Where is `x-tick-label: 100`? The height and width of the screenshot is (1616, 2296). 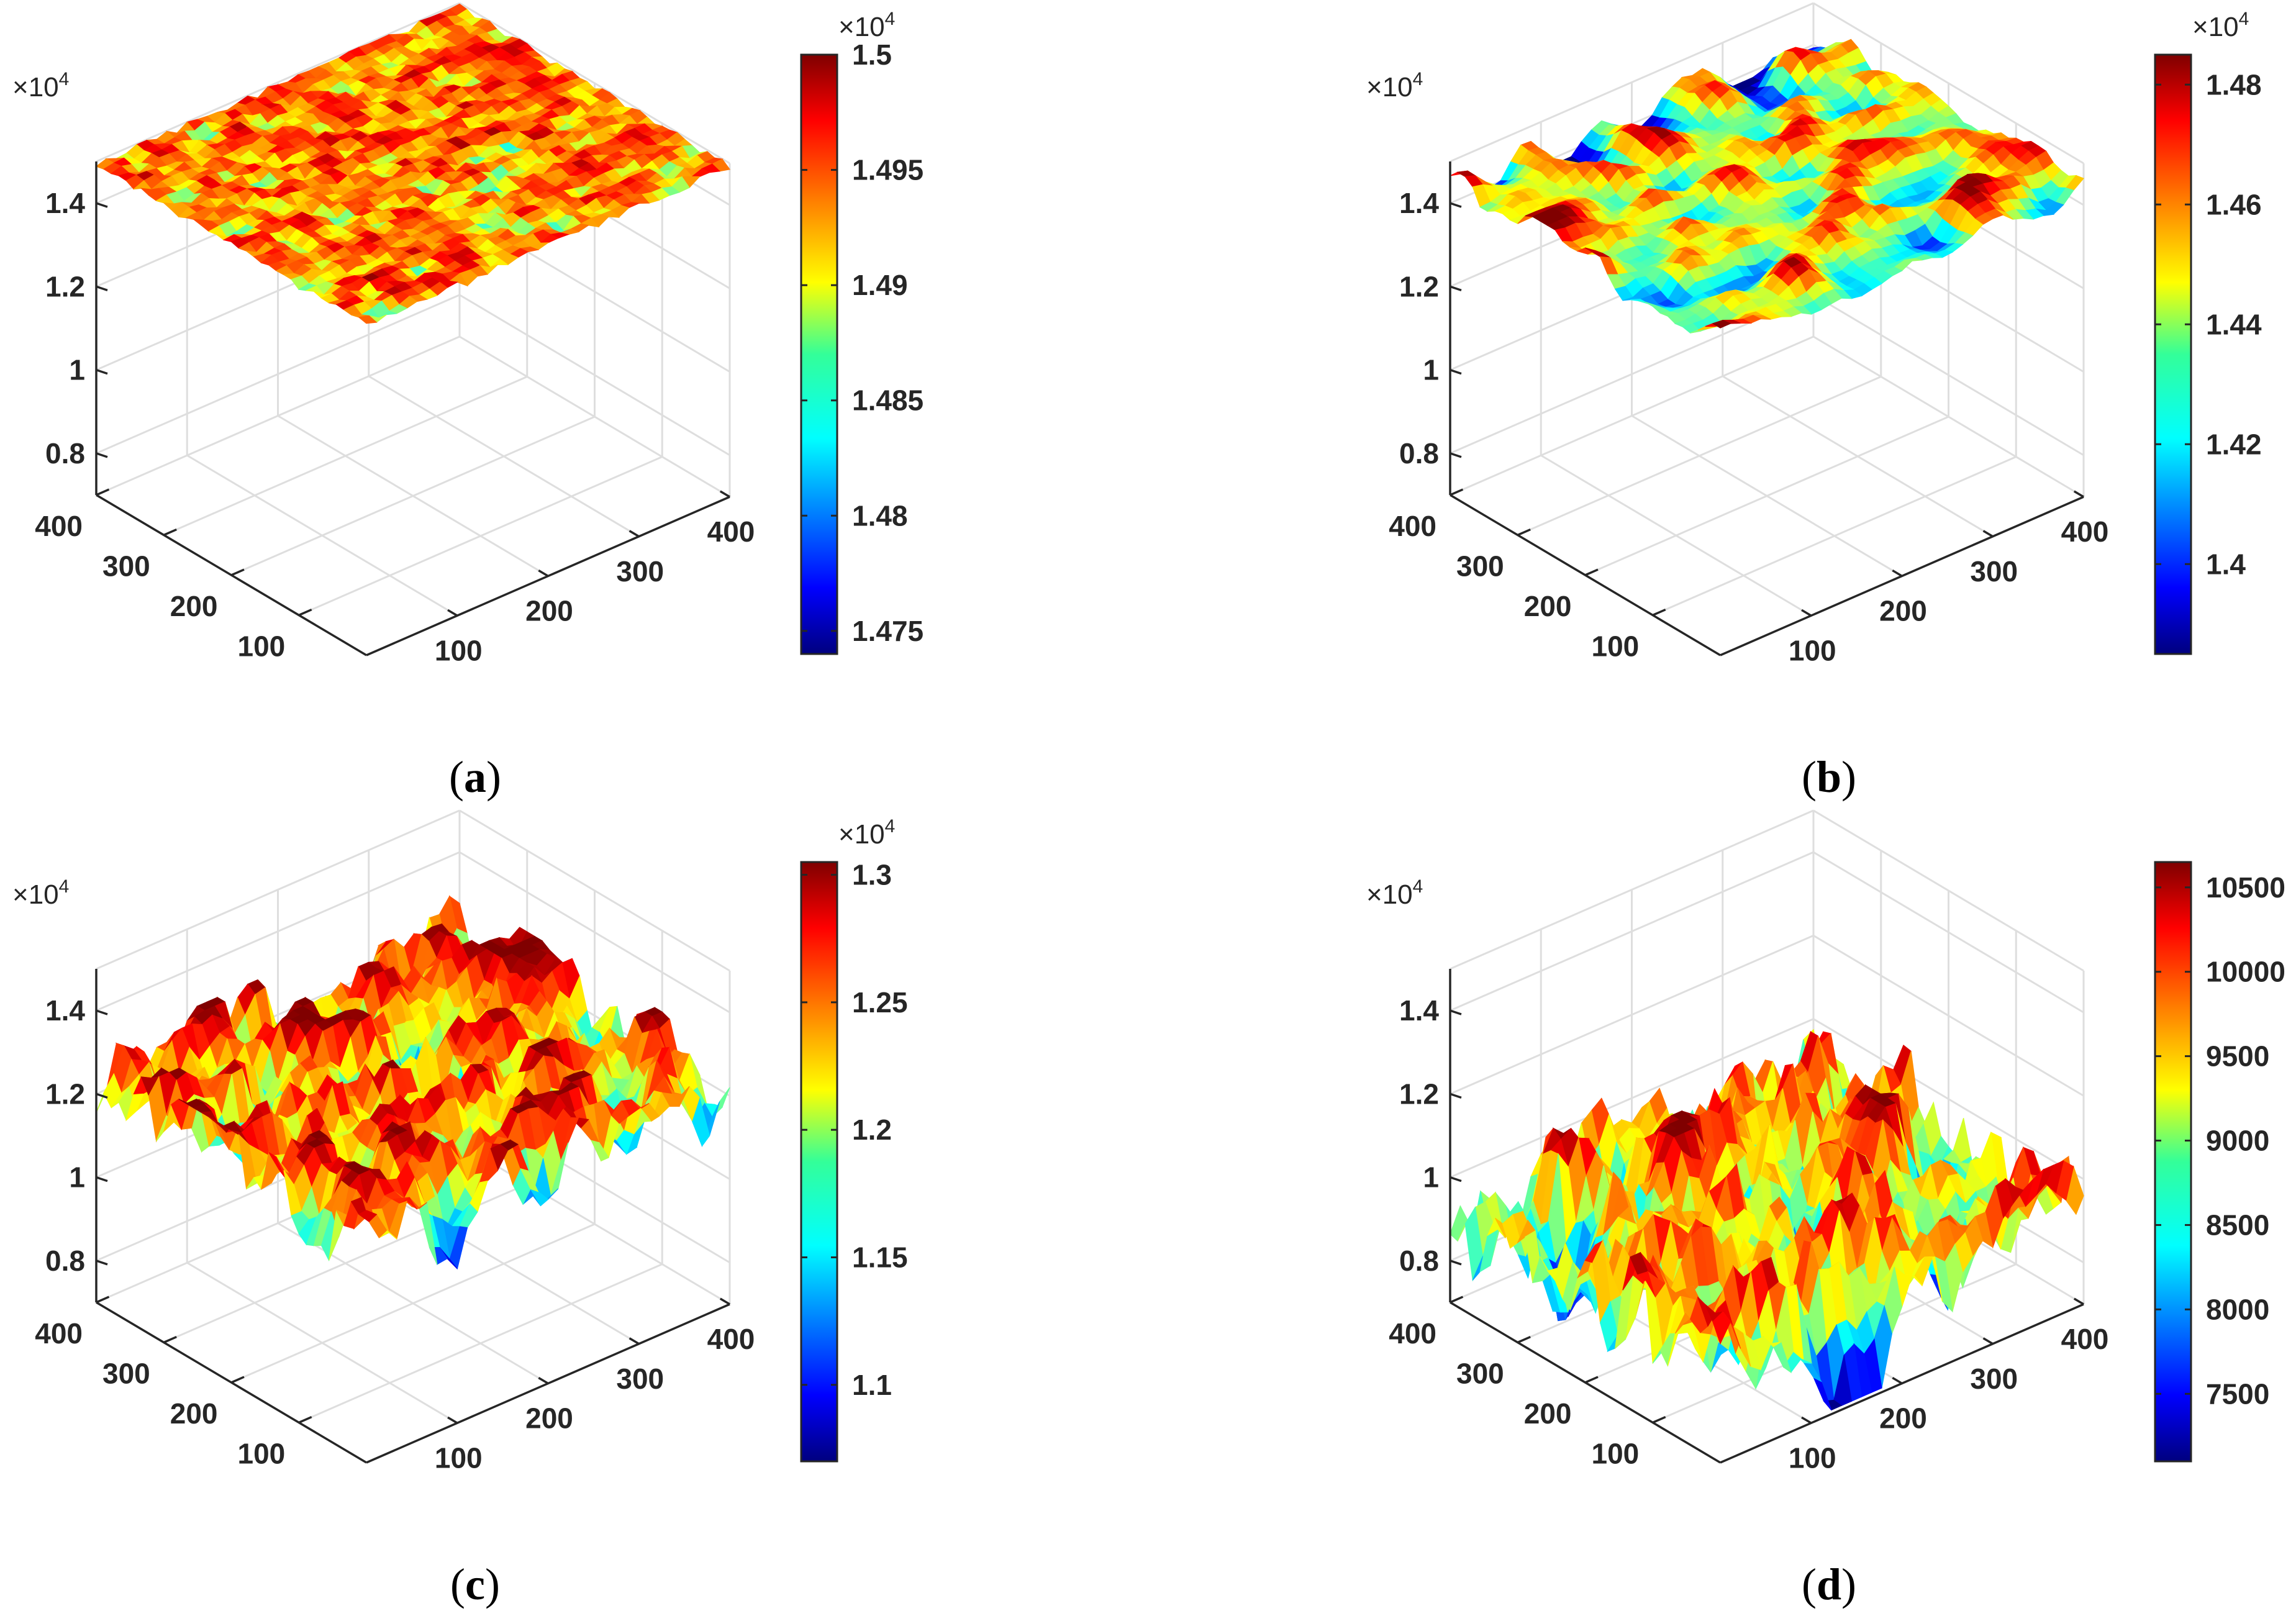 x-tick-label: 100 is located at coordinates (1812, 650).